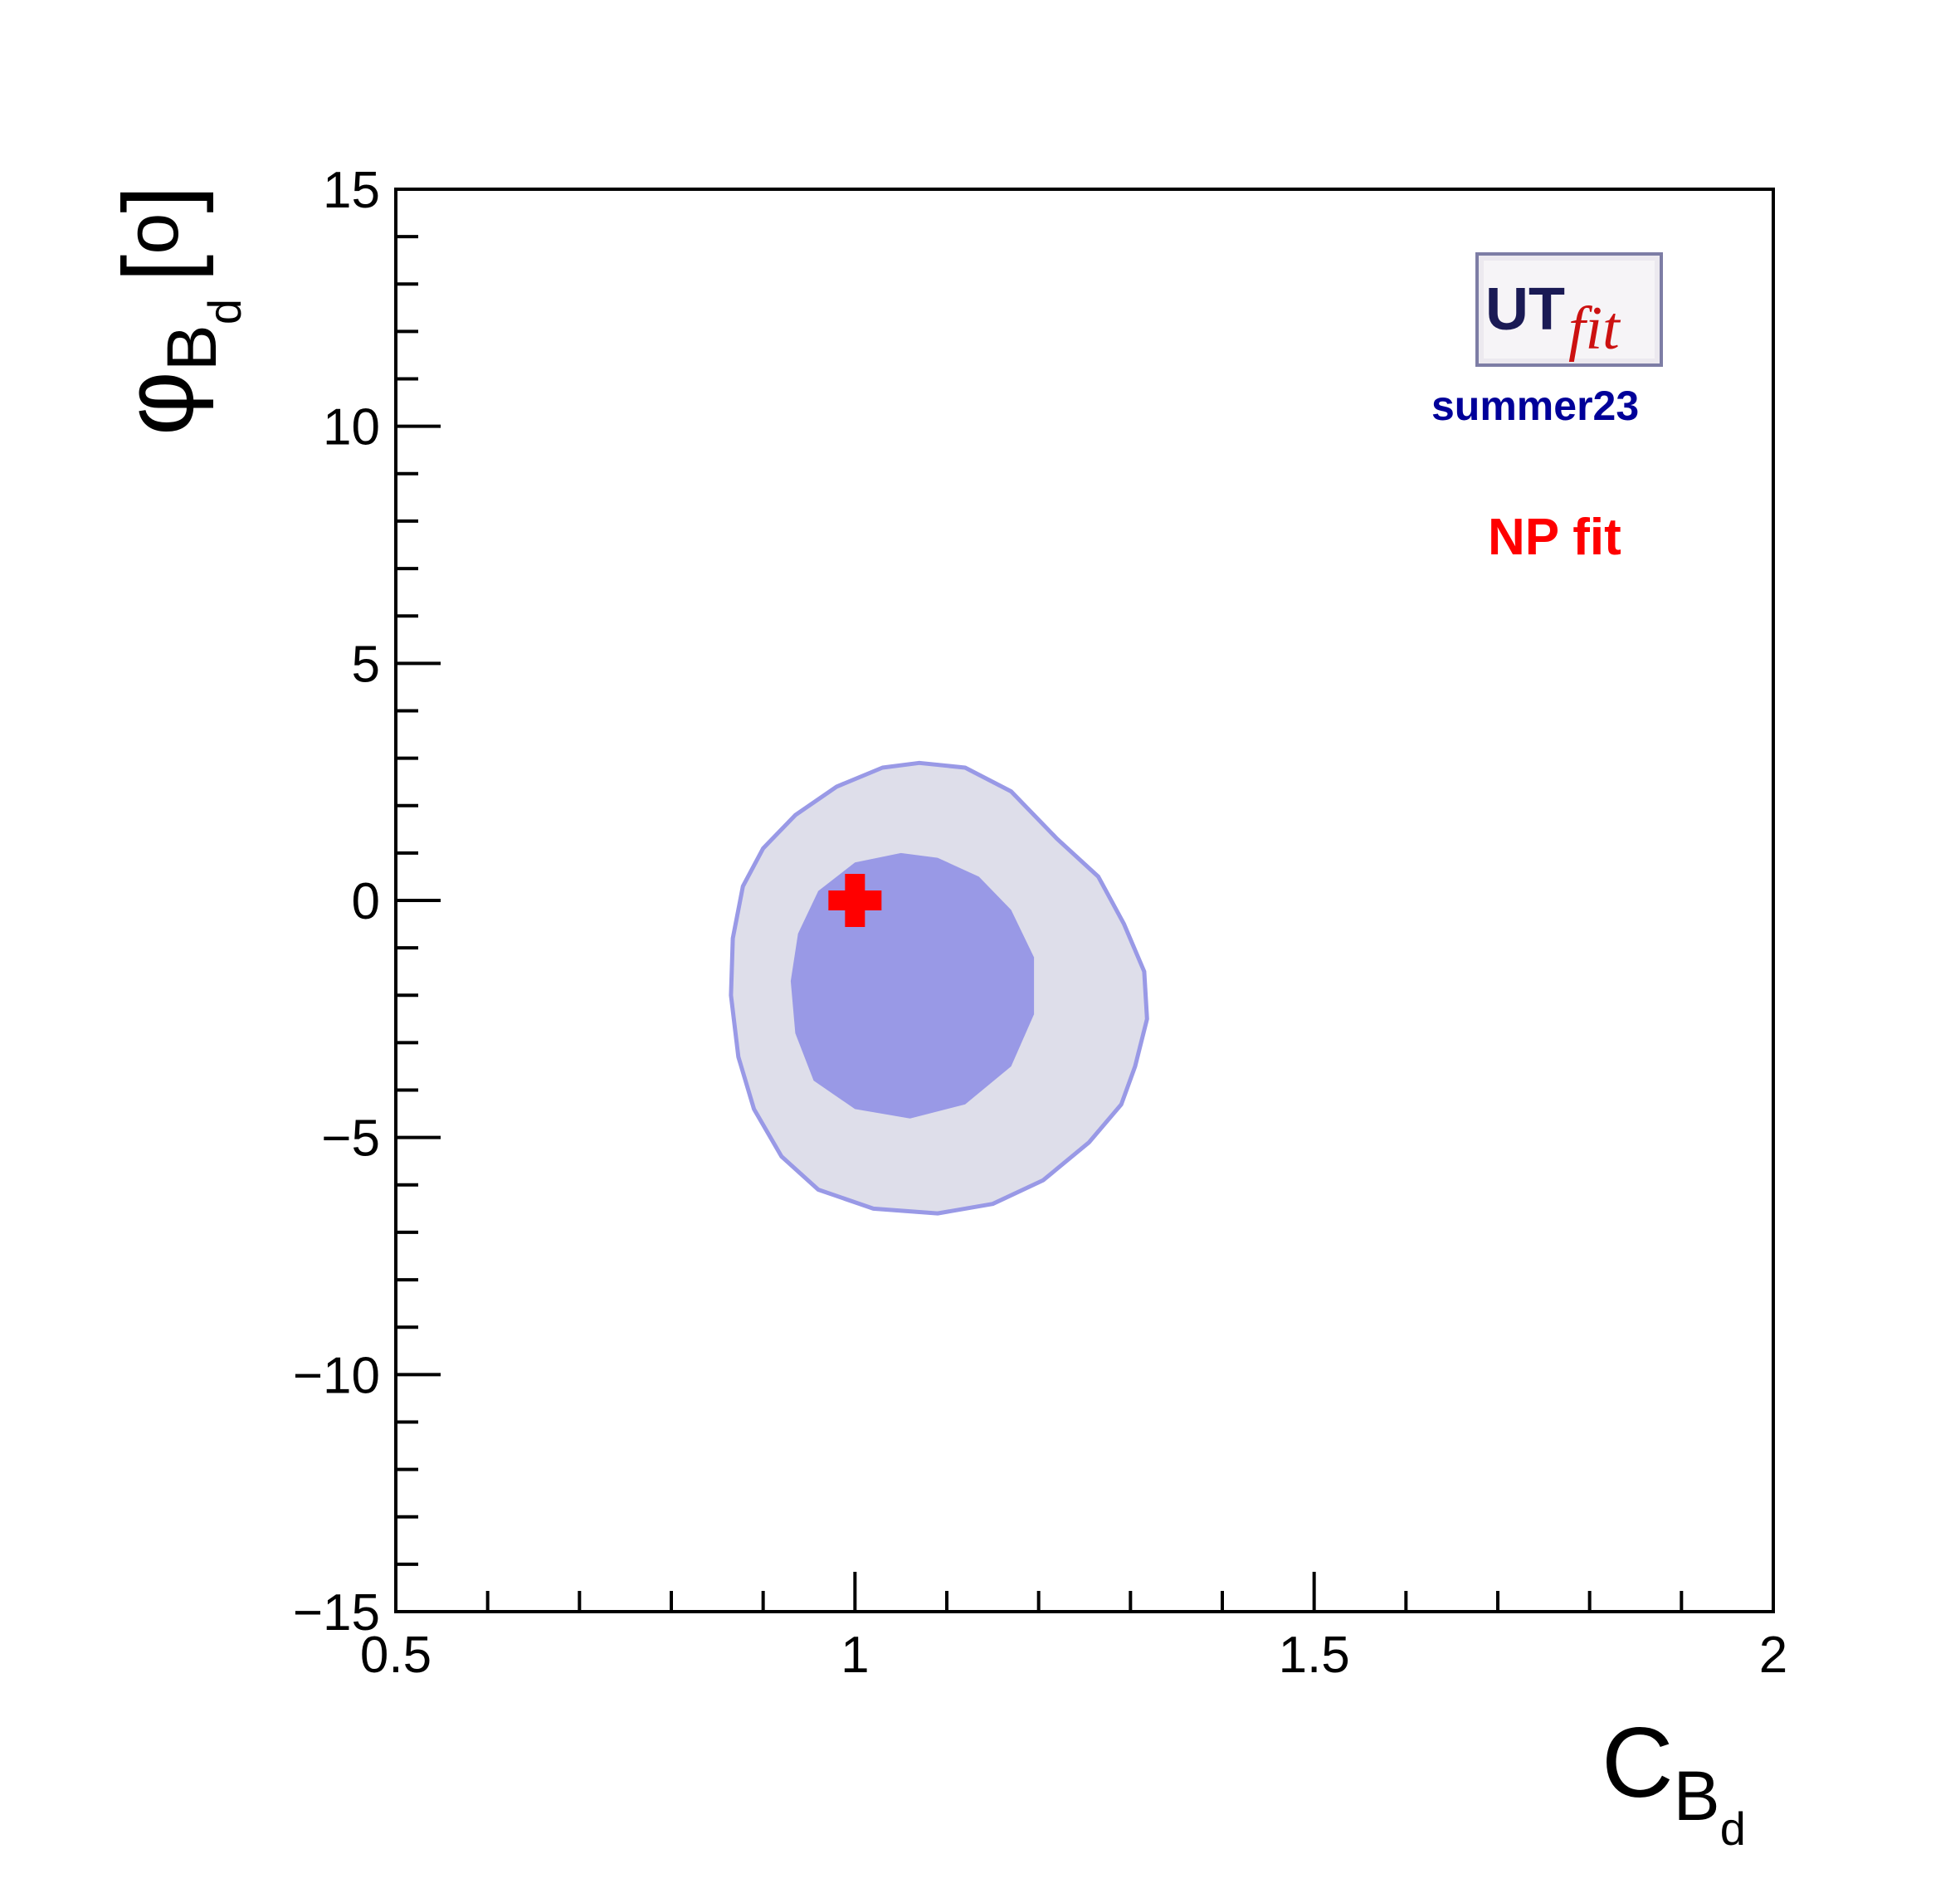  What do you see at coordinates (855, 1655) in the screenshot?
I see `x-tick-label: 1` at bounding box center [855, 1655].